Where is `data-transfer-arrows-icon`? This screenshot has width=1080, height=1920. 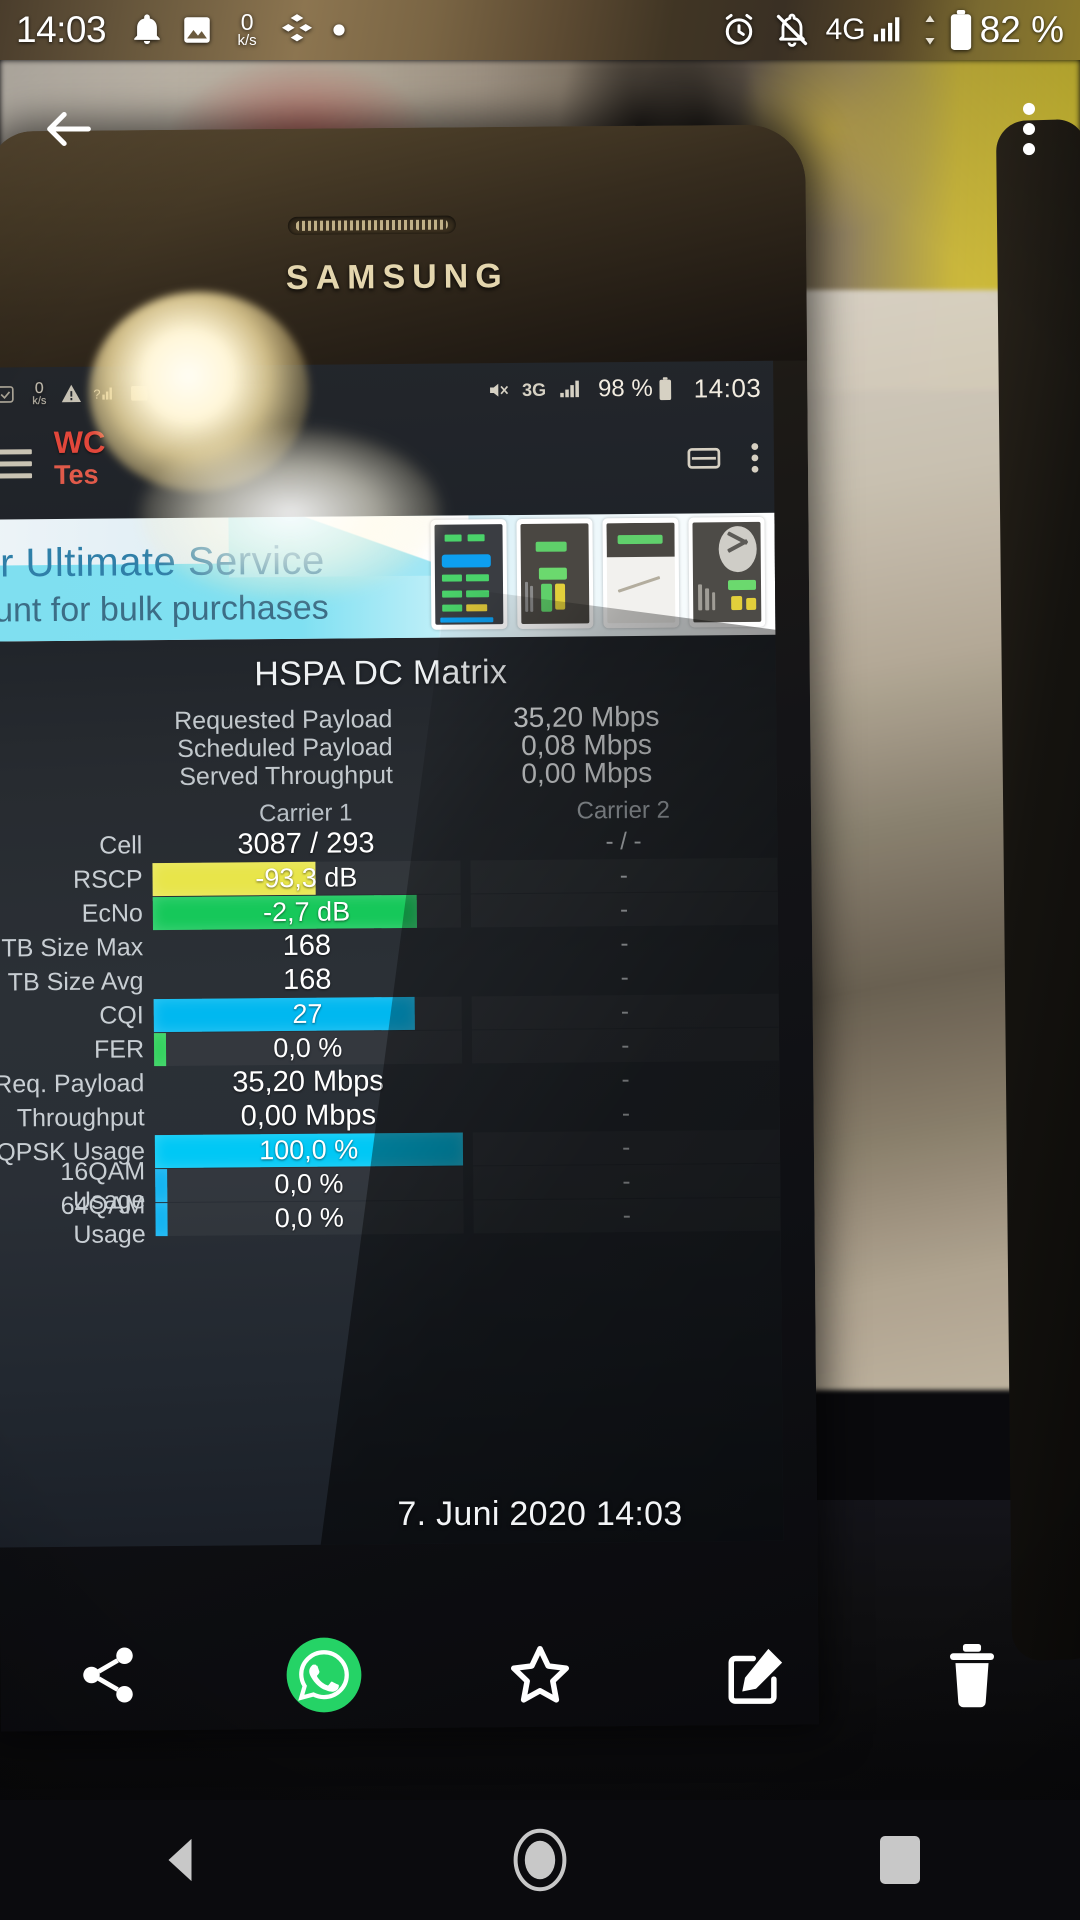
data-transfer-arrows-icon is located at coordinates (930, 30).